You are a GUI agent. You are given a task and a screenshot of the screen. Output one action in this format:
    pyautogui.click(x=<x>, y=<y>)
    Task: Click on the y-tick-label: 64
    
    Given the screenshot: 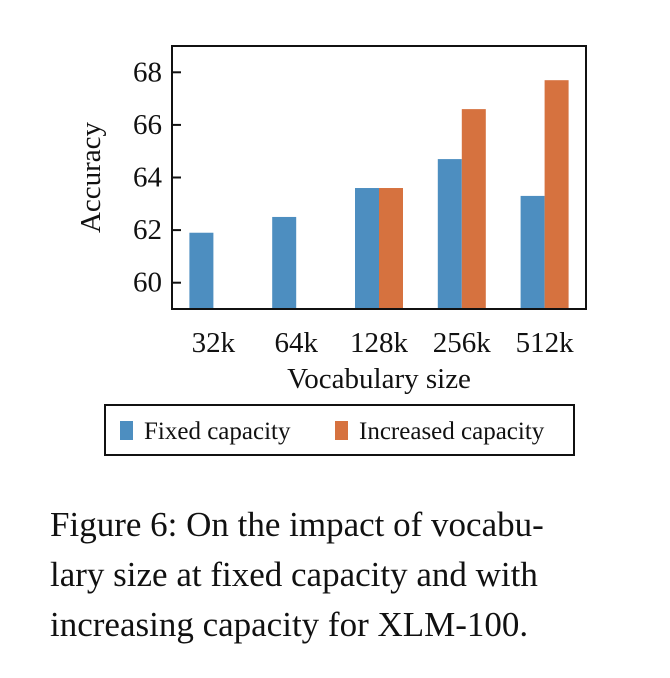 What is the action you would take?
    pyautogui.click(x=148, y=178)
    